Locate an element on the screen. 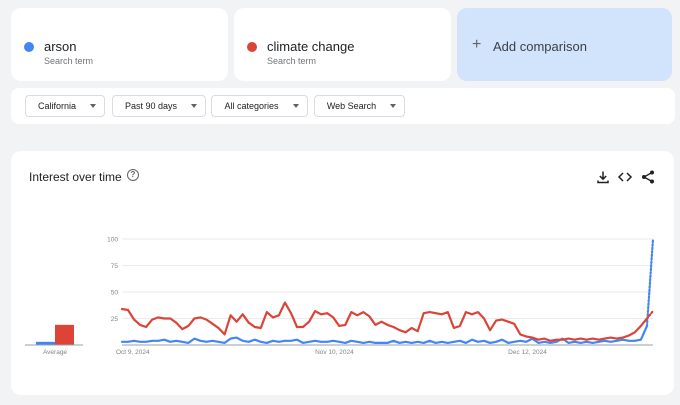  partial-data-segment-climate-change is located at coordinates (650, 314).